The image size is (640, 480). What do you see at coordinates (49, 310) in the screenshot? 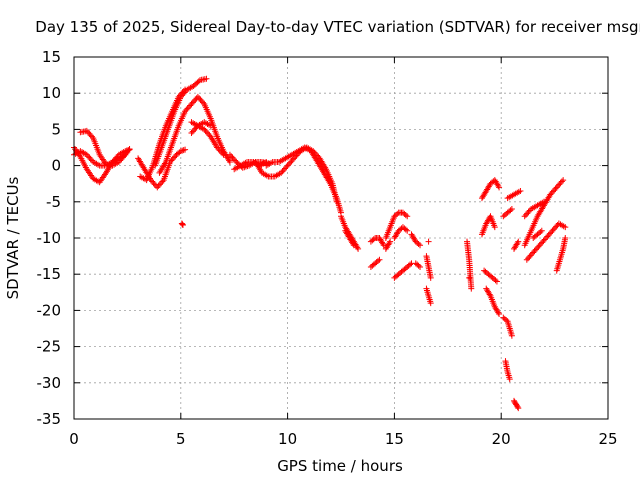
I see `y-tick-label: -20` at bounding box center [49, 310].